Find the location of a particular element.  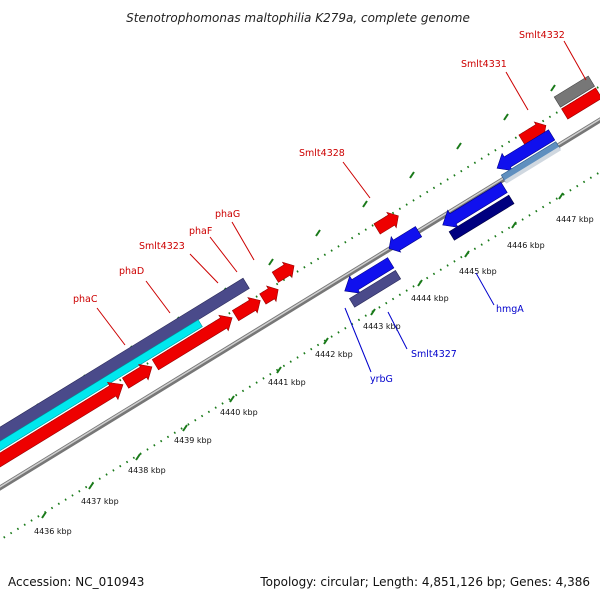

tick-label-4445: 4445 kbp is located at coordinates (478, 271).